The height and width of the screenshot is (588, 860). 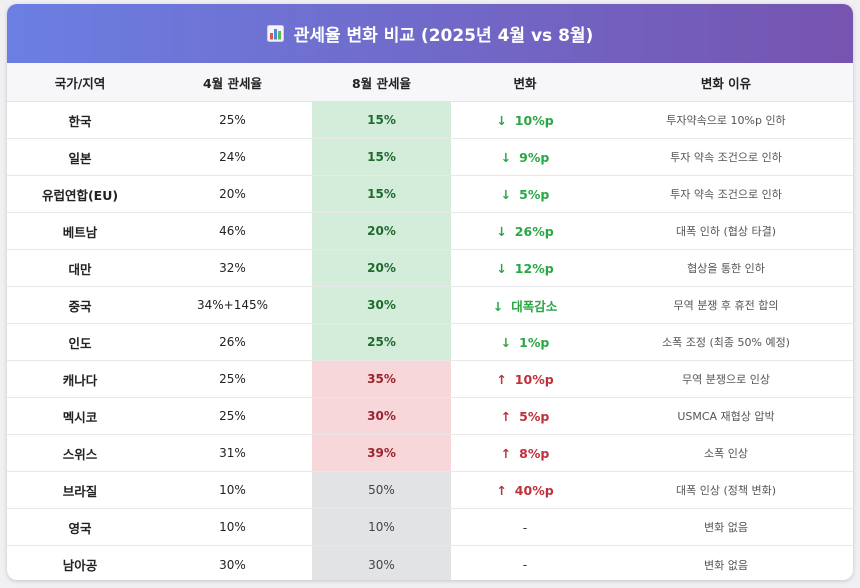 What do you see at coordinates (381, 342) in the screenshot?
I see `august-rate-cell: 25%` at bounding box center [381, 342].